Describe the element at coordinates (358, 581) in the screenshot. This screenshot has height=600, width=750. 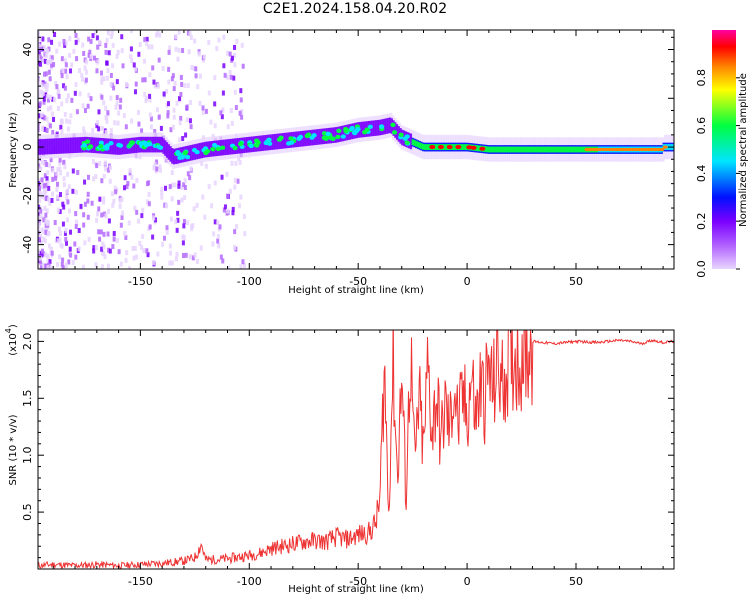
I see `snr-x-tick-label: -50` at that location.